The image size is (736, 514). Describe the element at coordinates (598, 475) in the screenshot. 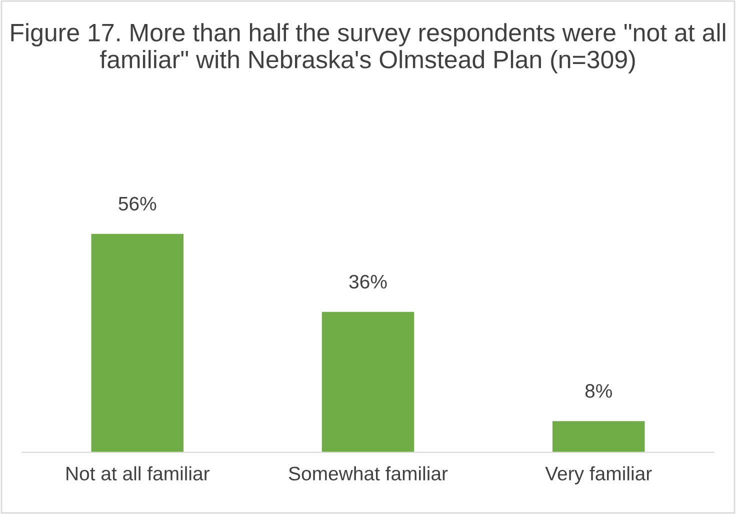

I see `x-tick-label: Very familiar` at that location.